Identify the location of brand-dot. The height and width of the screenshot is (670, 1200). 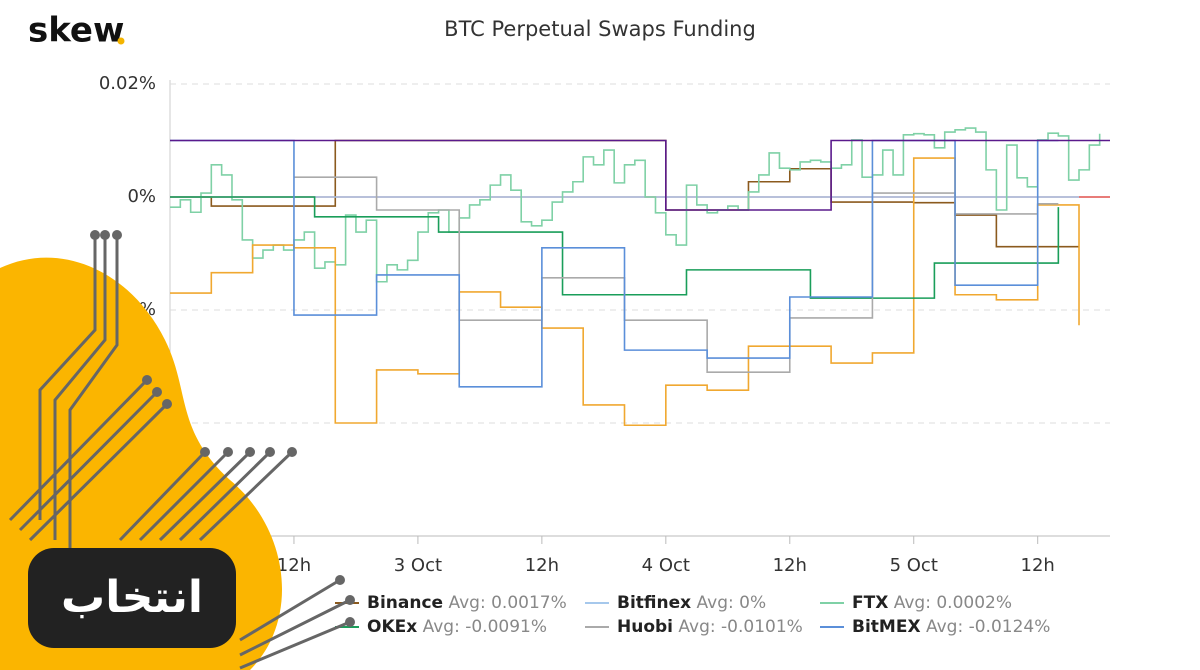
(121, 41).